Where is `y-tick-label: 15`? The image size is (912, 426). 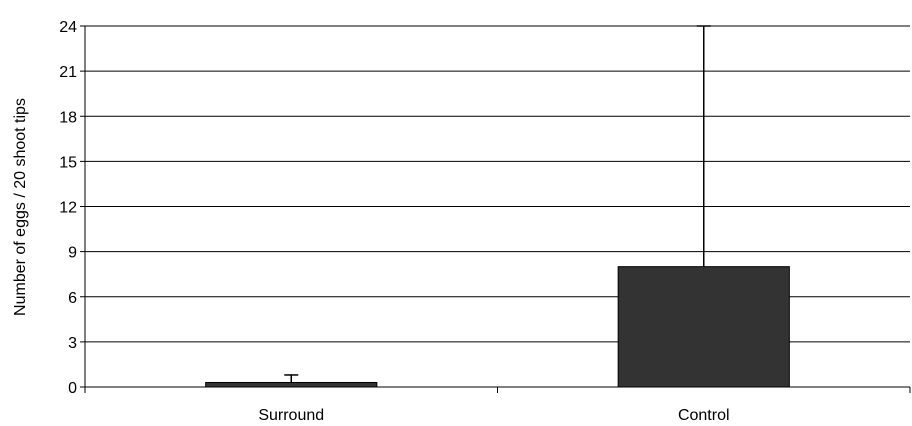 y-tick-label: 15 is located at coordinates (68, 162).